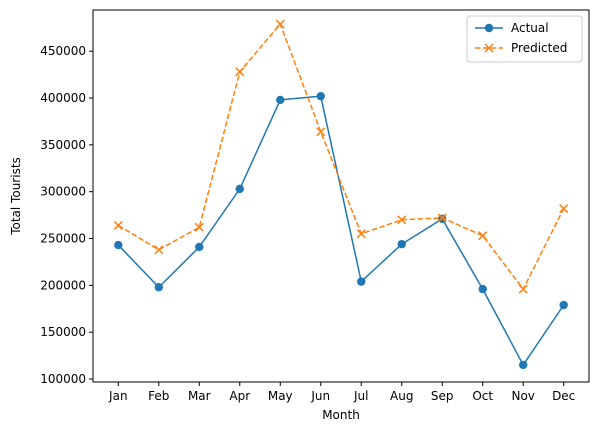  I want to click on x-axis-title: Month, so click(341, 415).